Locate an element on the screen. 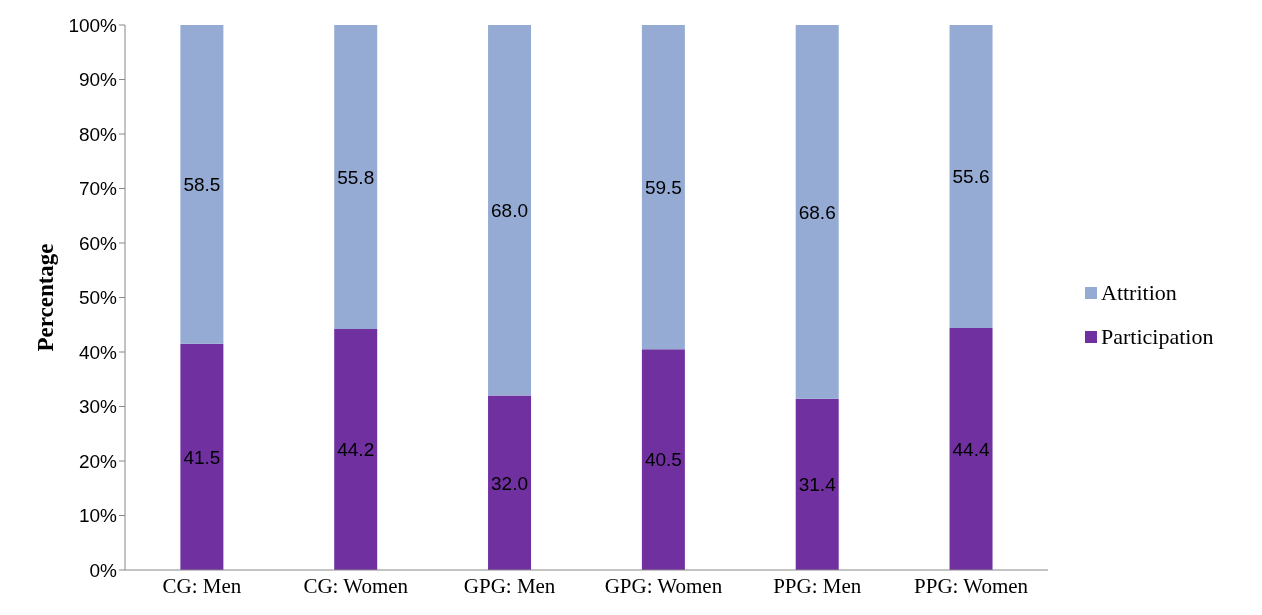 This screenshot has height=615, width=1262. y-tick-label: 30% is located at coordinates (98, 407).